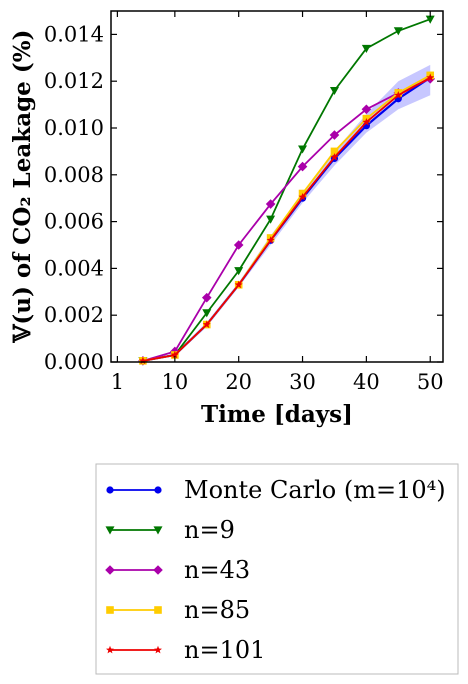 The width and height of the screenshot is (468, 684). I want to click on y-tick-label: 0.008, so click(74, 175).